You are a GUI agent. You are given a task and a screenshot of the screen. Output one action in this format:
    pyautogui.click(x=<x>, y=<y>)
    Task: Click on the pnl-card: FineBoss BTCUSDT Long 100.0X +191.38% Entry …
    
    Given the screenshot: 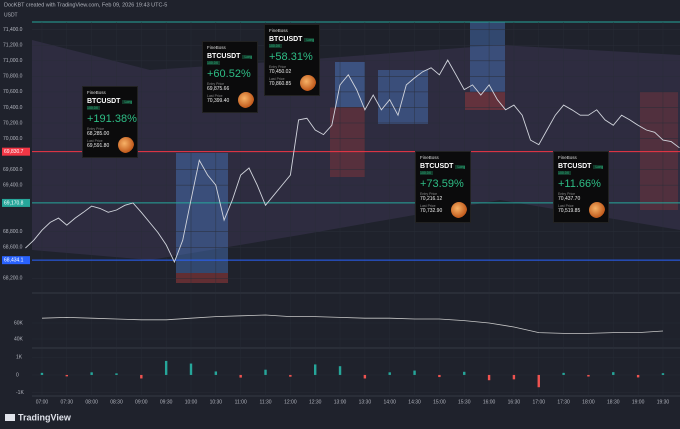 What is the action you would take?
    pyautogui.click(x=110, y=122)
    